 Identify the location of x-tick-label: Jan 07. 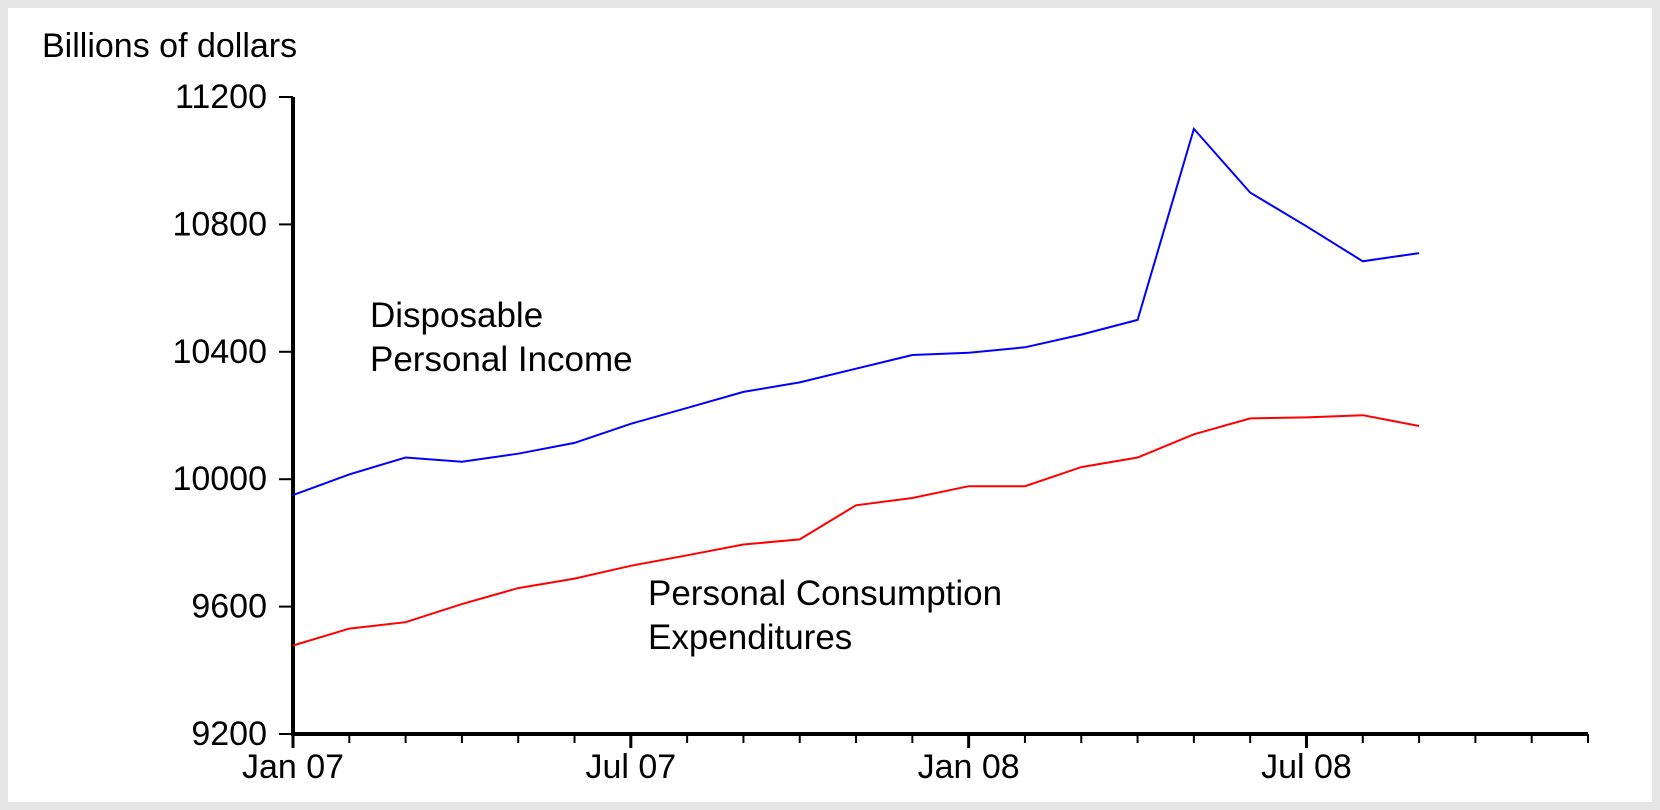
(293, 767).